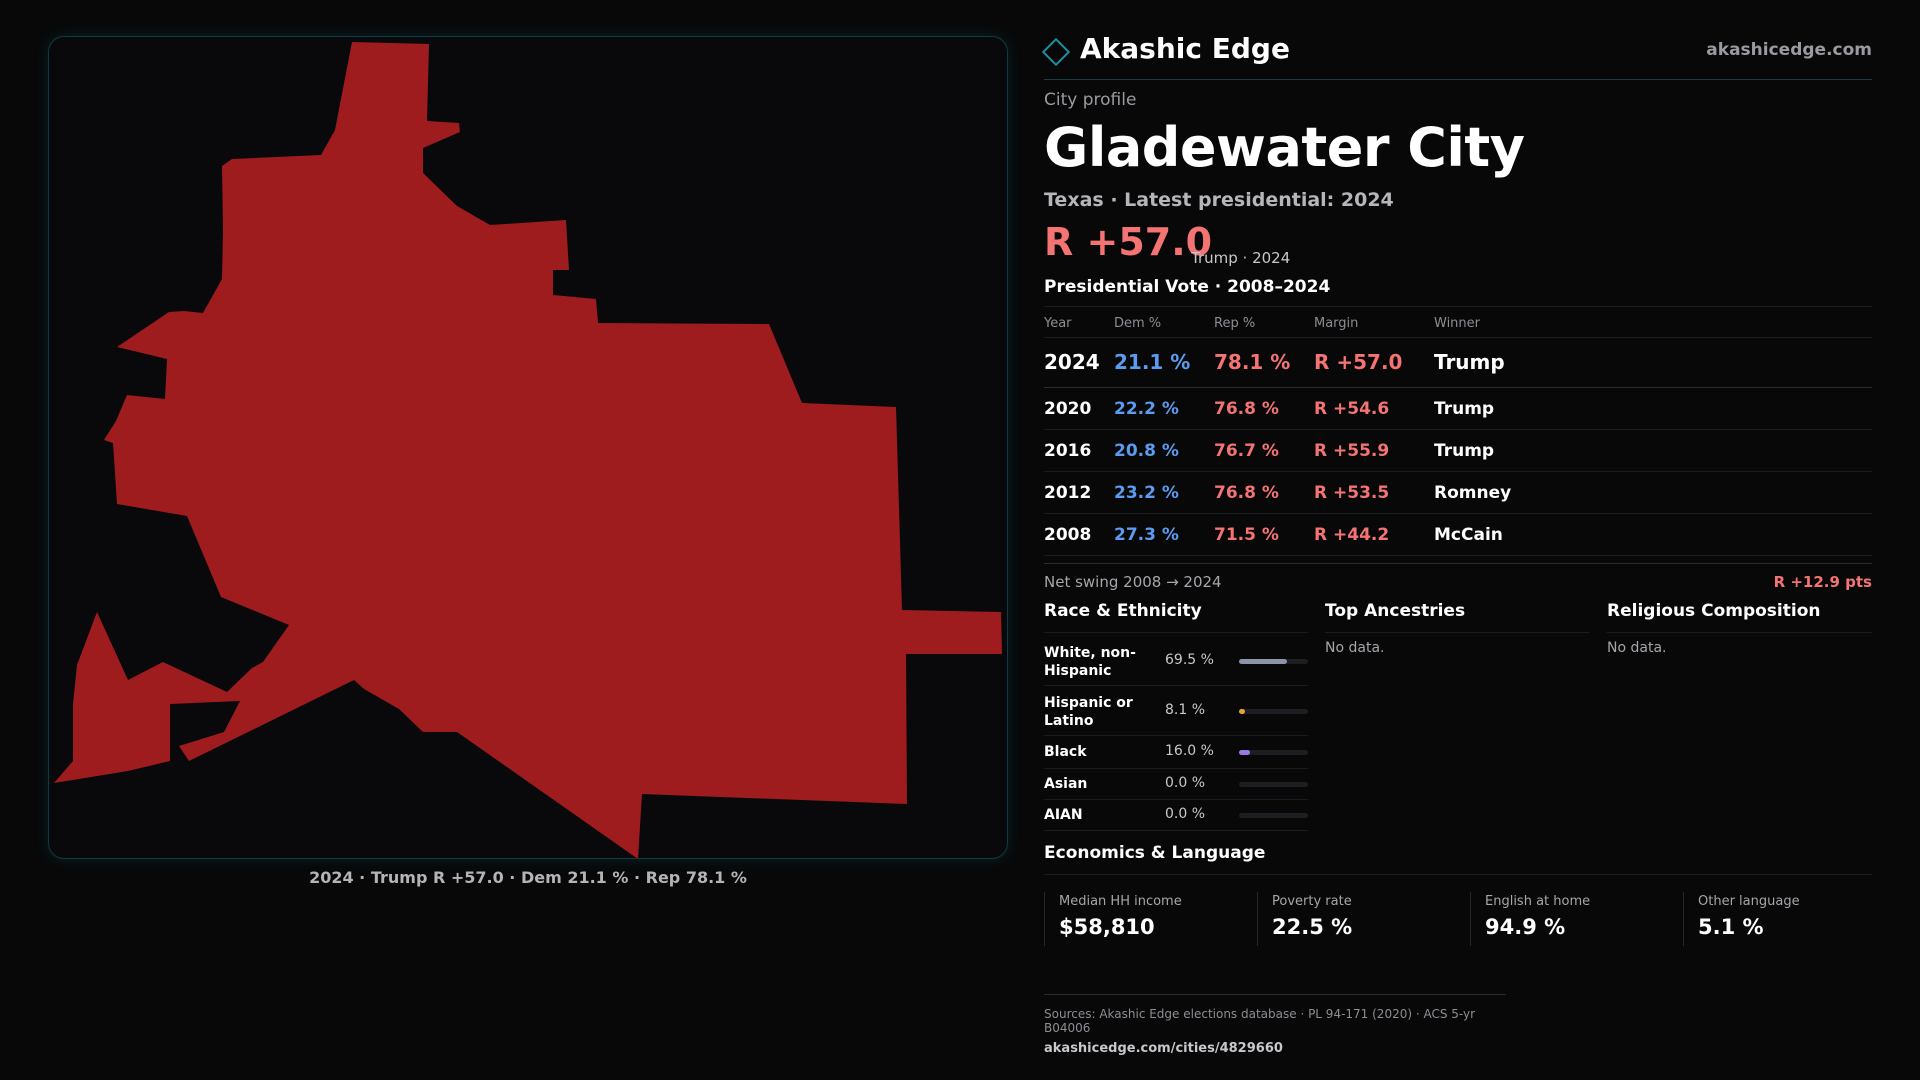 The width and height of the screenshot is (1920, 1080). I want to click on header-winner: Winner, so click(1457, 323).